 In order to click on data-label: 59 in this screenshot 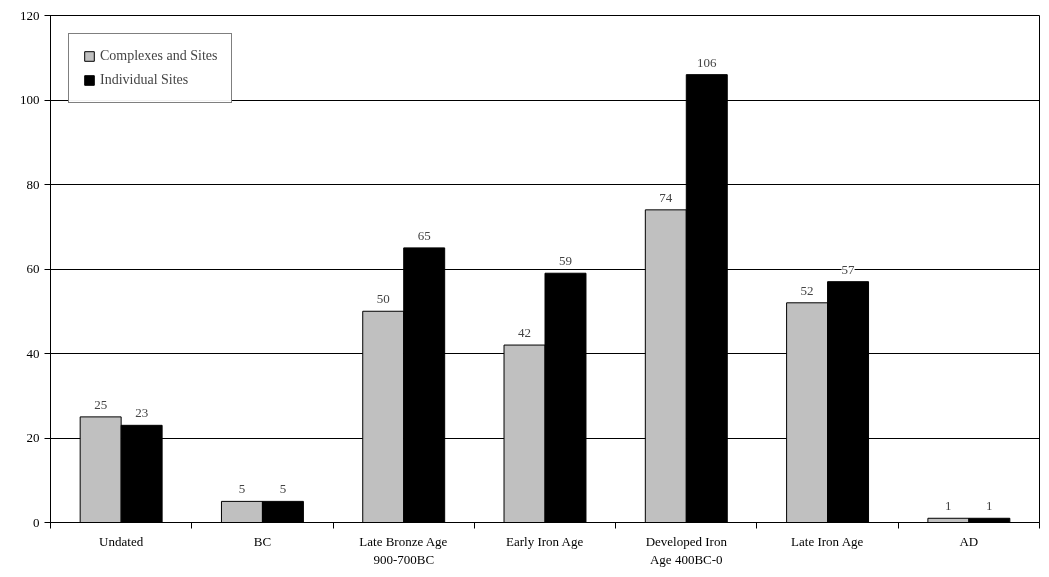, I will do `click(565, 261)`.